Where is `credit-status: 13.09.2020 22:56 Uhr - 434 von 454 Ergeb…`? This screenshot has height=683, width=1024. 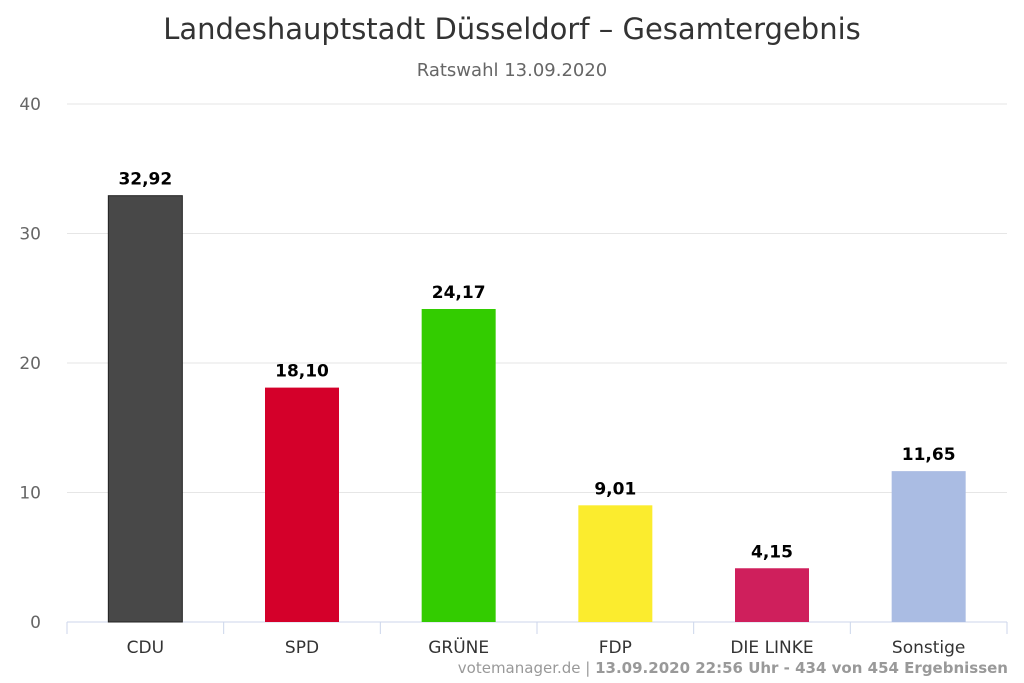
credit-status: 13.09.2020 22:56 Uhr - 434 von 454 Ergeb… is located at coordinates (801, 668).